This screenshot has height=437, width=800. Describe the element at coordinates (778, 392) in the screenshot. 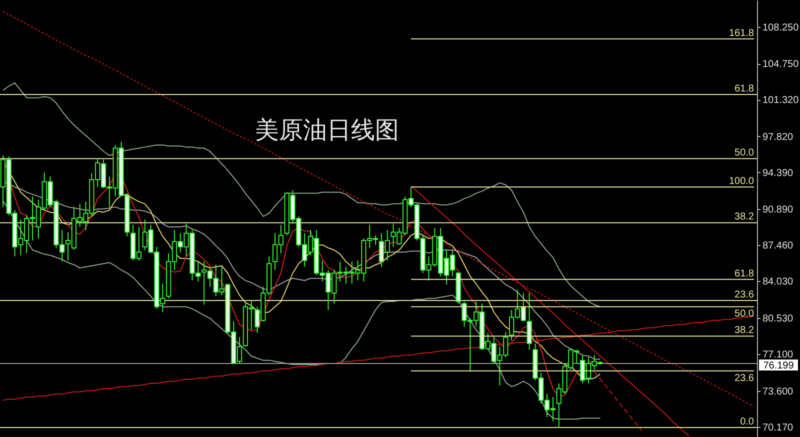

I see `y-tick-label: 73.600` at that location.